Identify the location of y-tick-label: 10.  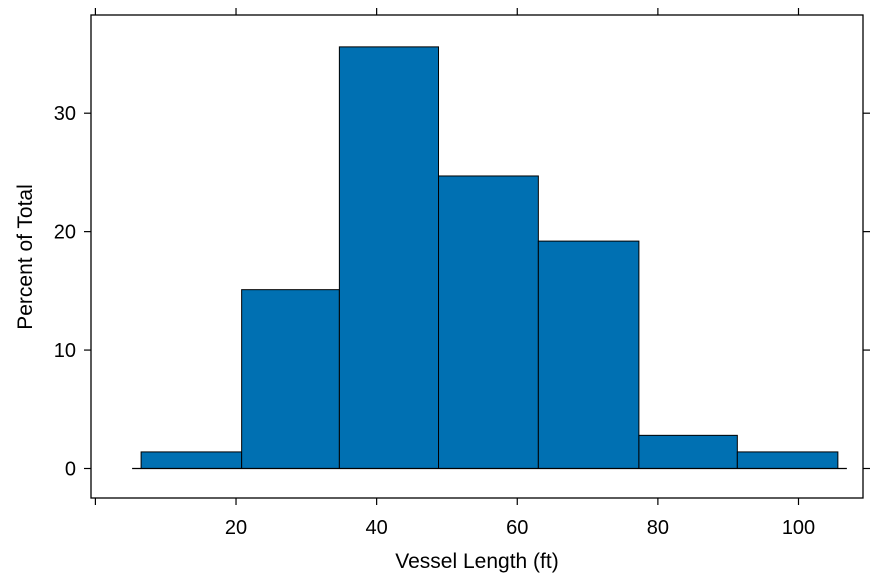
(65, 351).